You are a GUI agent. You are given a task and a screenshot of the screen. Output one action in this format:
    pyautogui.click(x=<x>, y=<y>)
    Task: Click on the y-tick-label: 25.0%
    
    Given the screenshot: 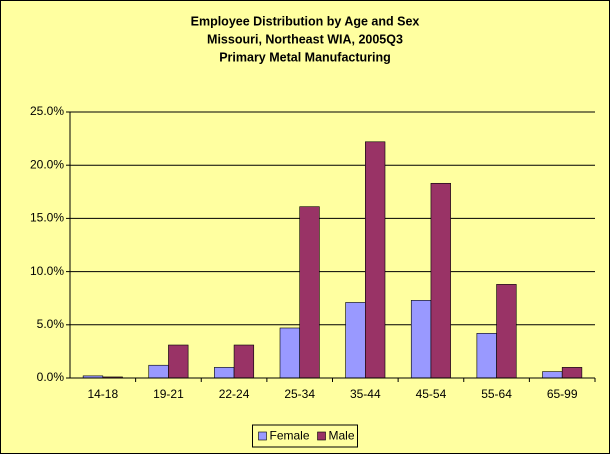 What is the action you would take?
    pyautogui.click(x=47, y=111)
    